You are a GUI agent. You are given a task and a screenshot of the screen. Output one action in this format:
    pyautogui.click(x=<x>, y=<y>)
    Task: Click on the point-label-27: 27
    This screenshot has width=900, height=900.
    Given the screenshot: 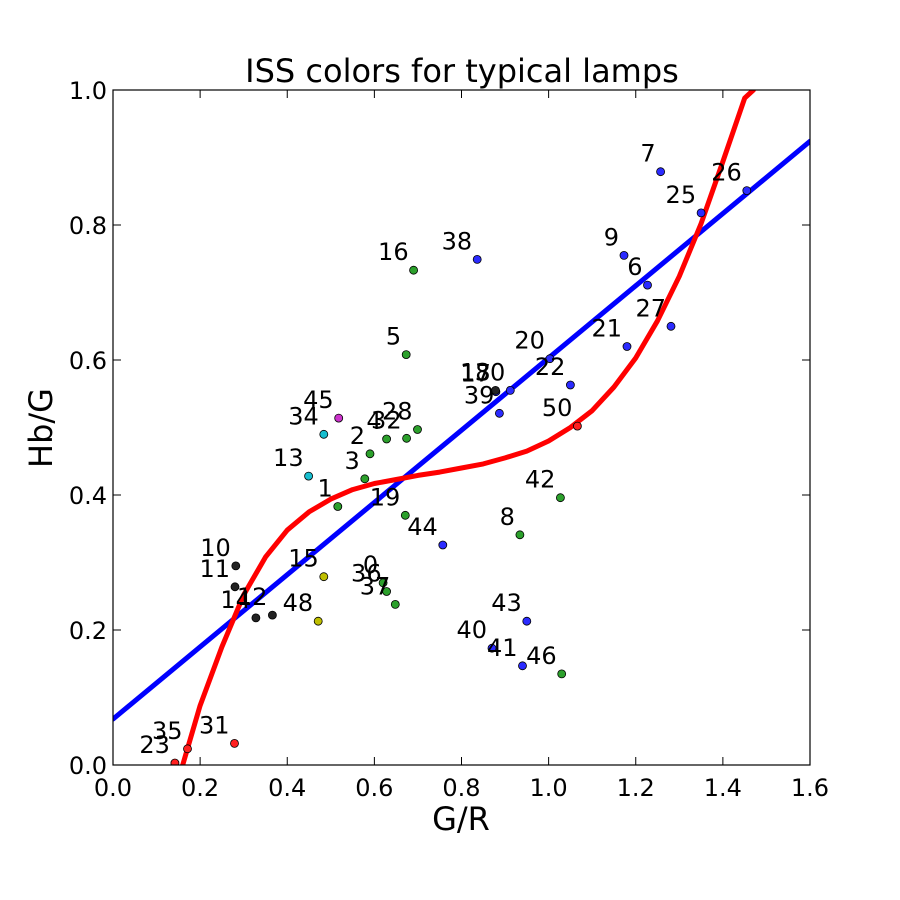 What is the action you would take?
    pyautogui.click(x=650, y=308)
    